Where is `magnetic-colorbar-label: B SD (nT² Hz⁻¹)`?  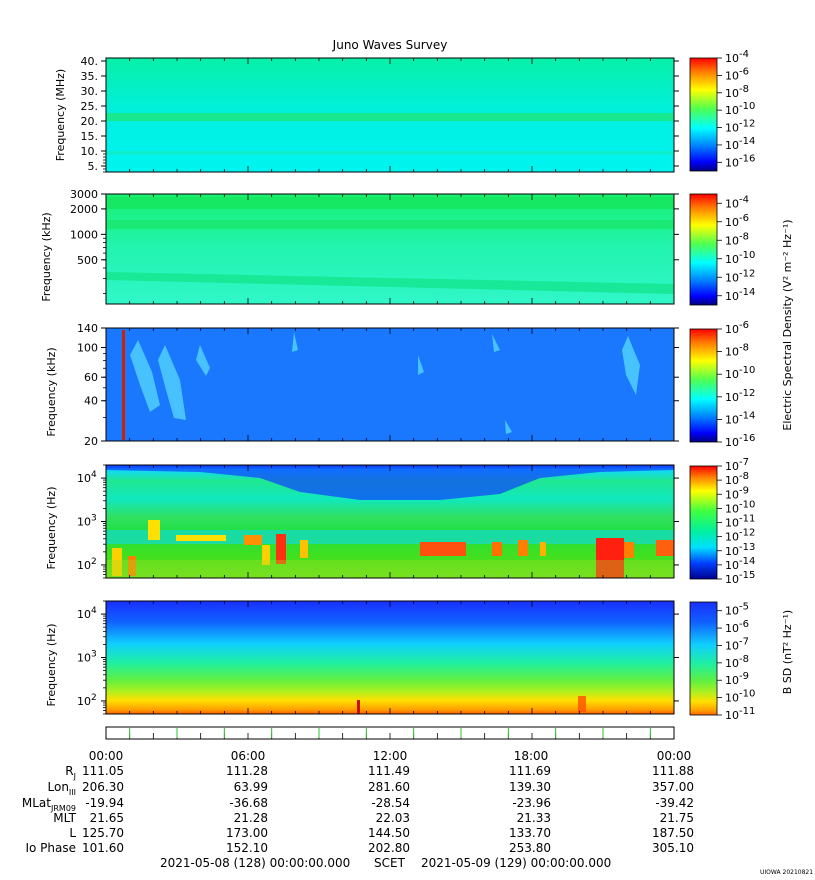 magnetic-colorbar-label: B SD (nT² Hz⁻¹) is located at coordinates (787, 652).